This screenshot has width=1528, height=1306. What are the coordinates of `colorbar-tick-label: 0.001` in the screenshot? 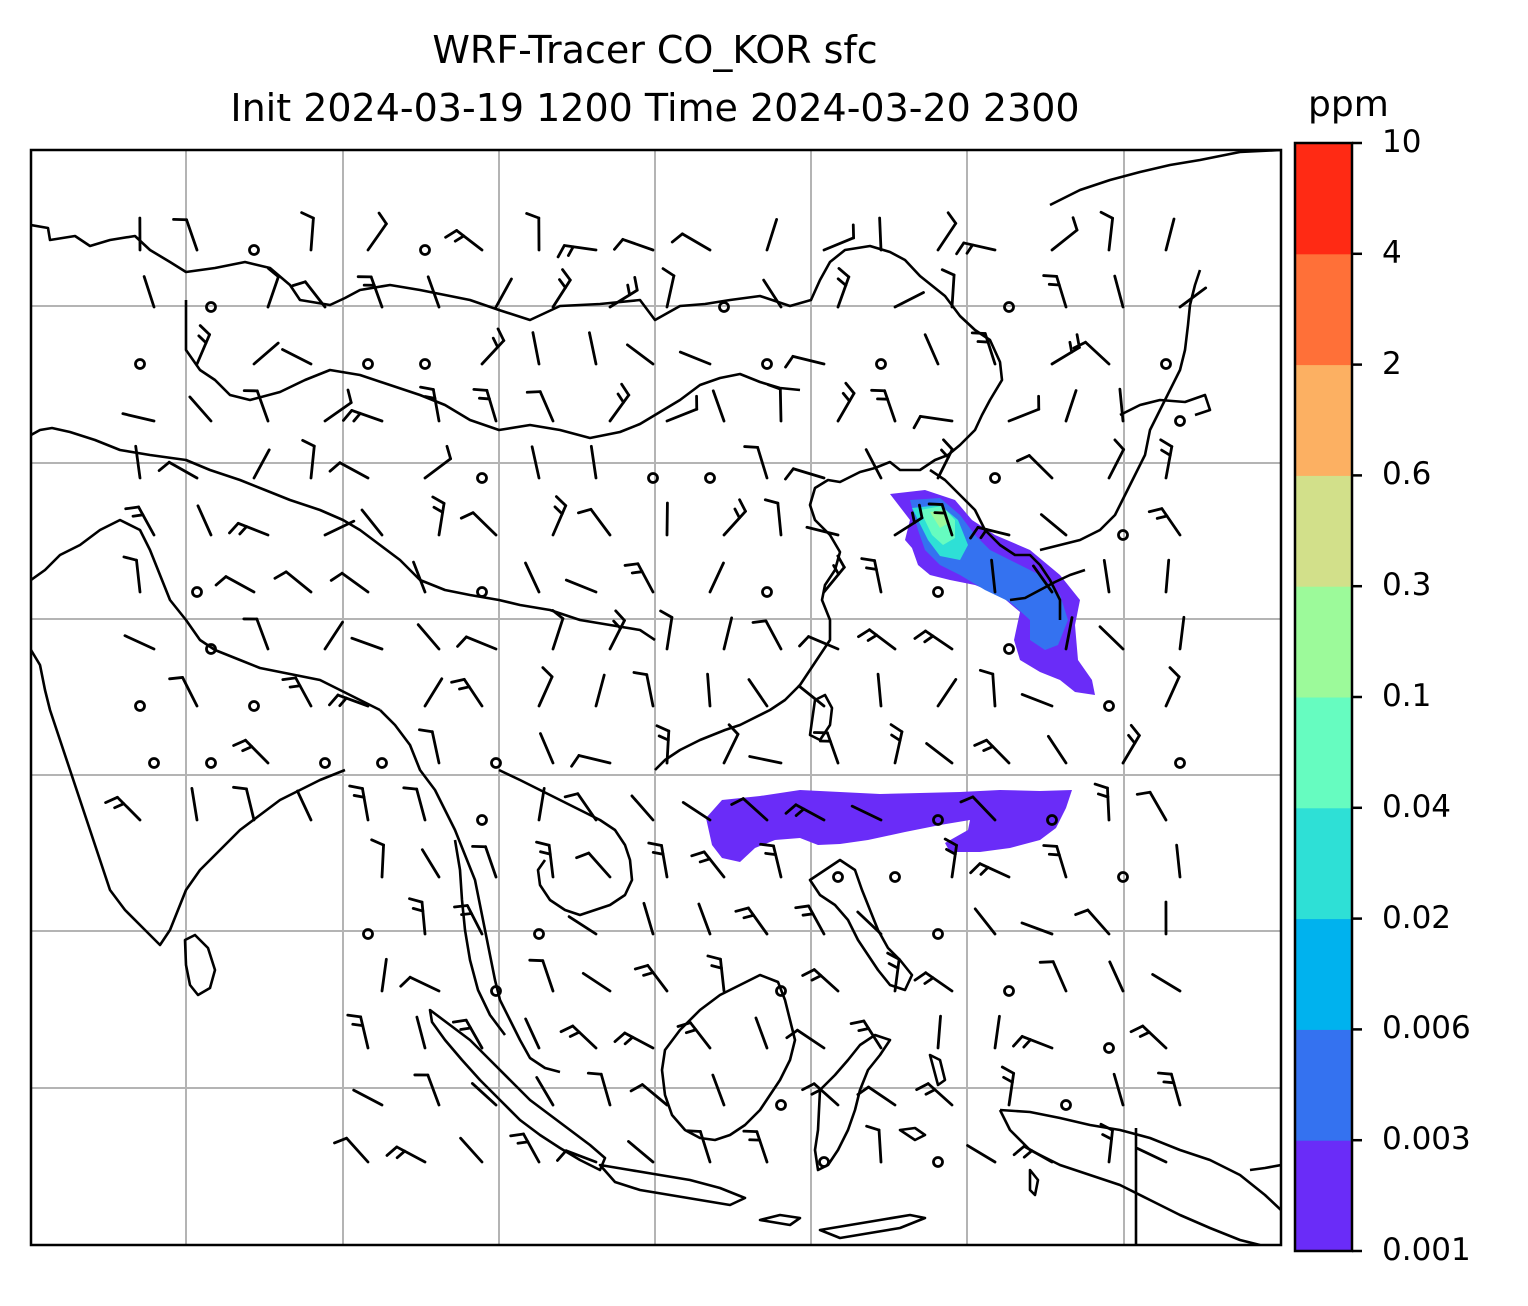 It's located at (1426, 1250).